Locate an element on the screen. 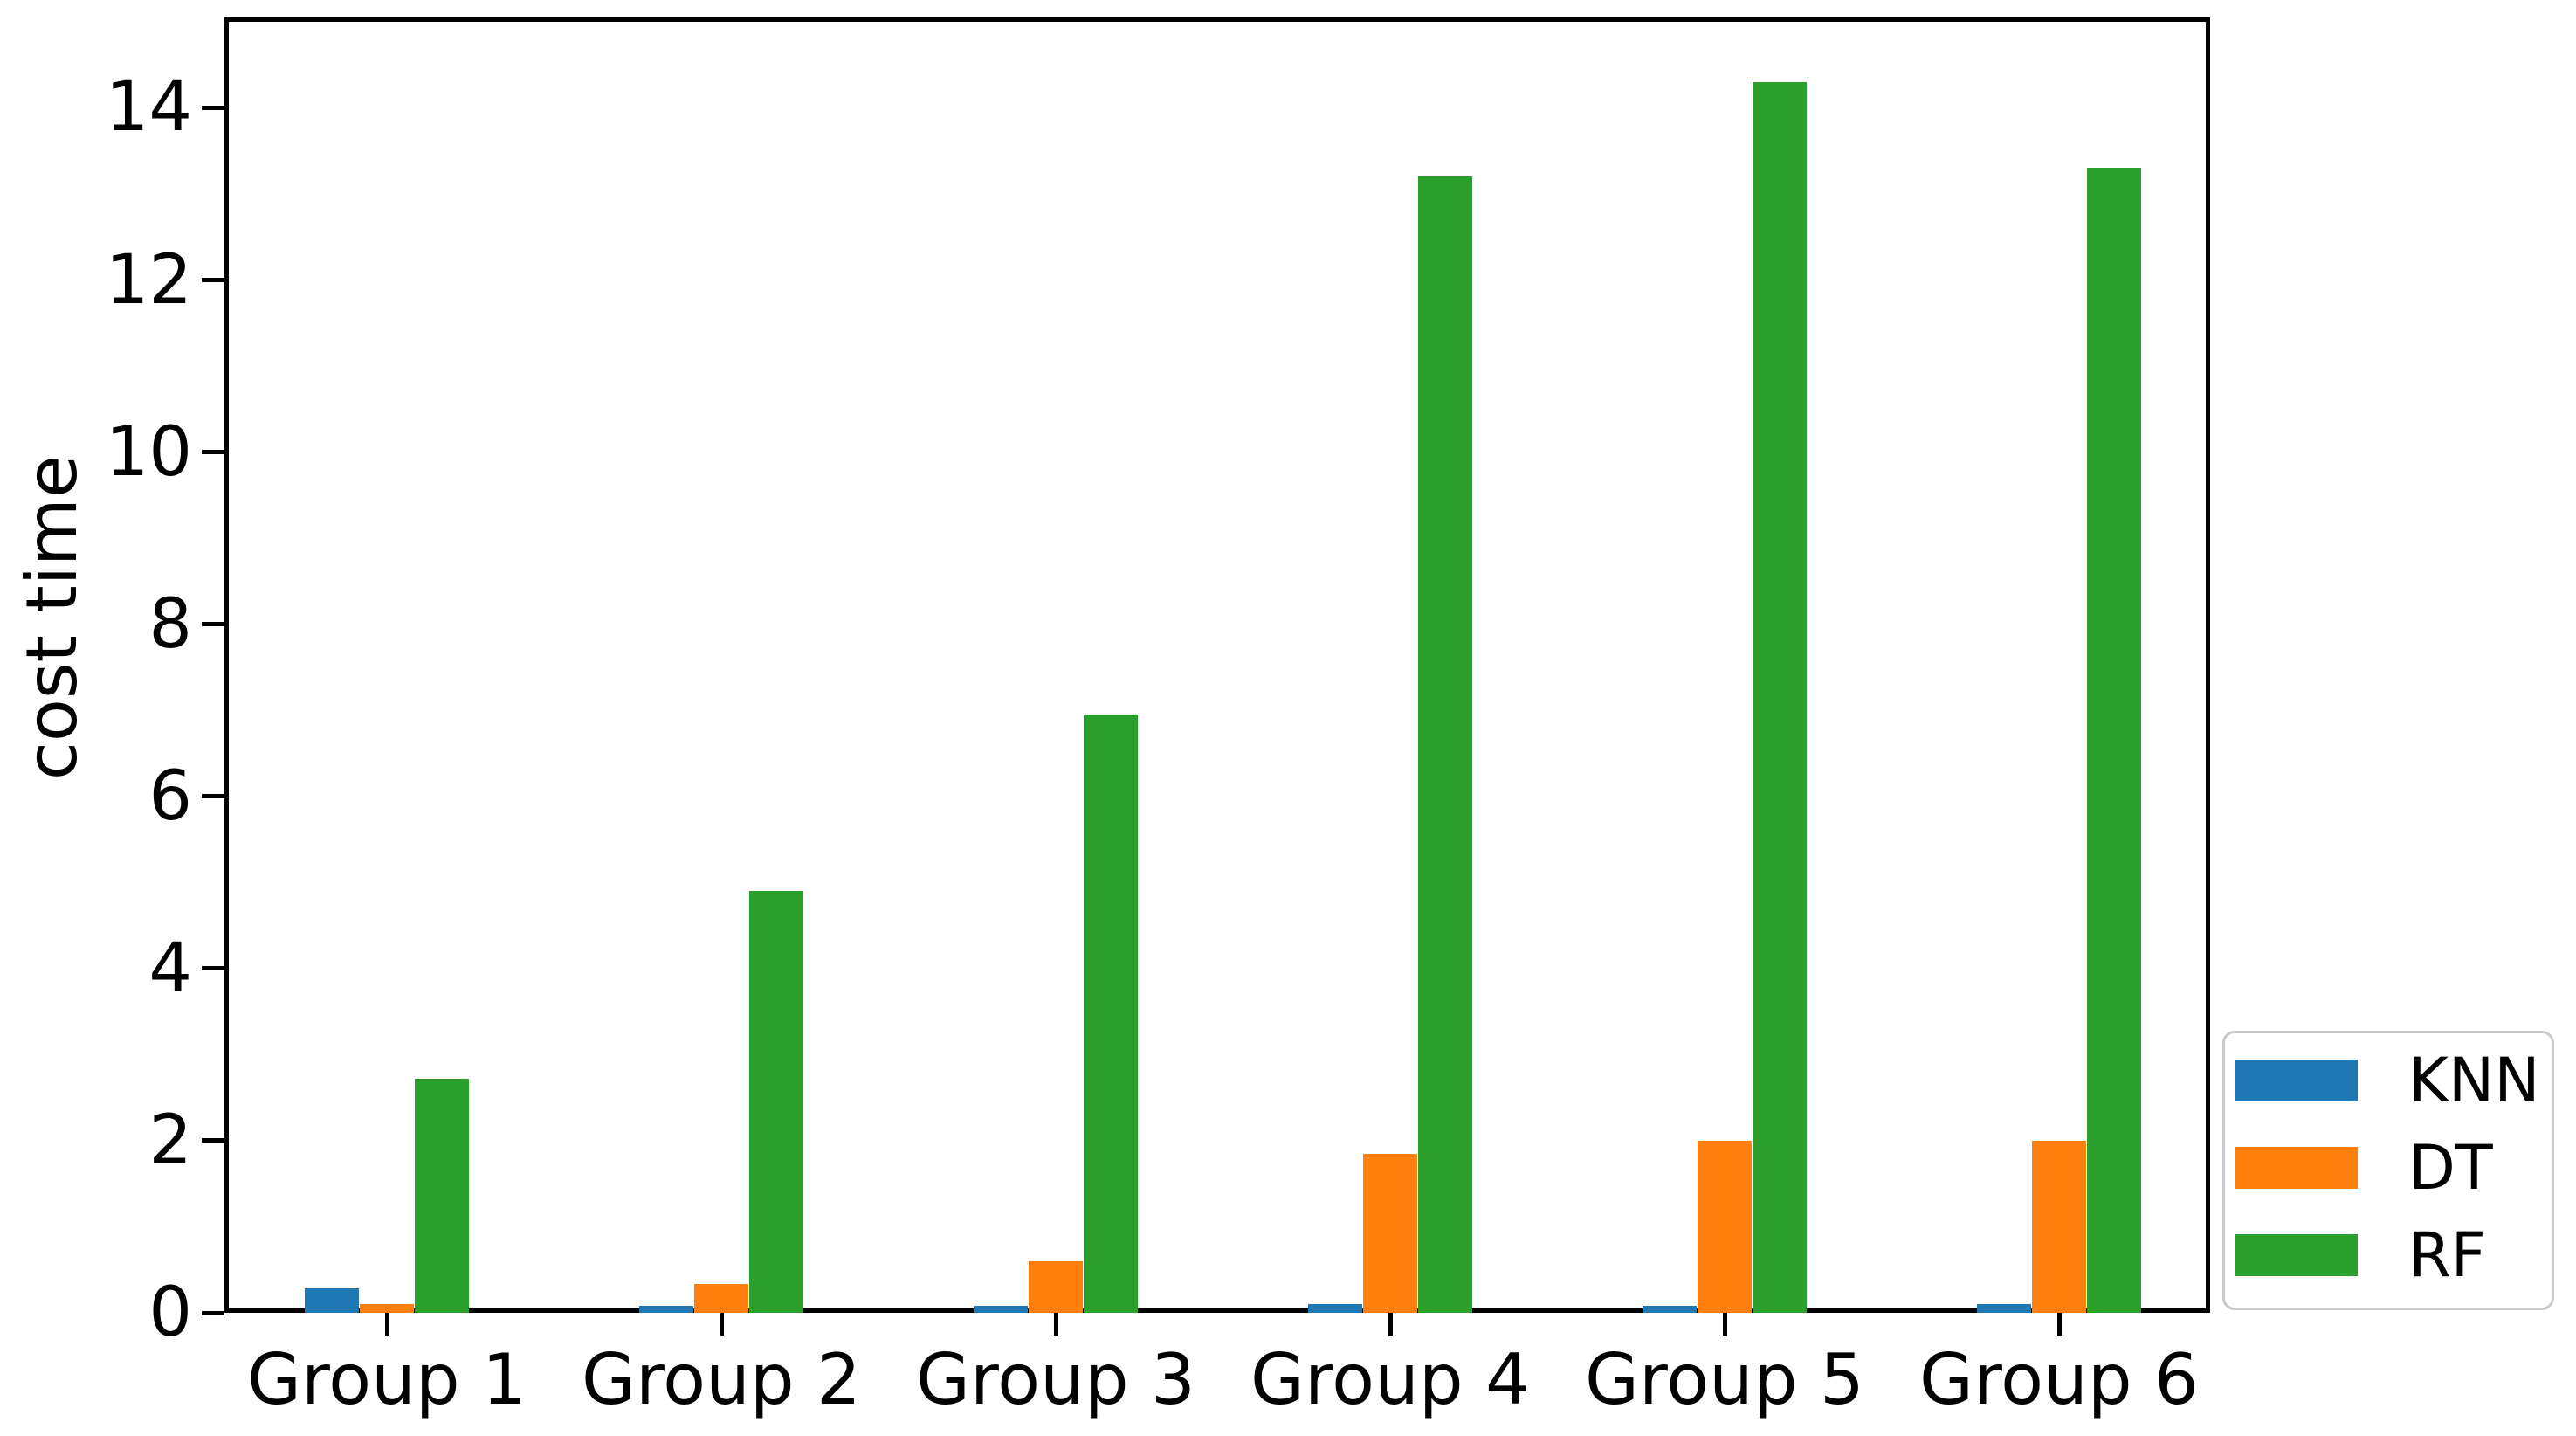 Image resolution: width=2576 pixels, height=1436 pixels. x-tick-label: Group 3 is located at coordinates (1055, 1379).